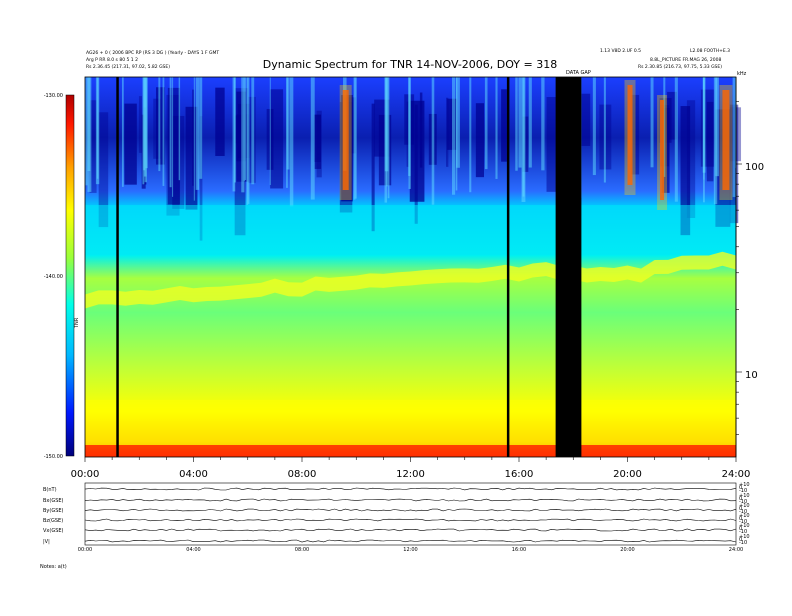 The image size is (792, 616). I want to click on lowest-freq-band, so click(410, 451).